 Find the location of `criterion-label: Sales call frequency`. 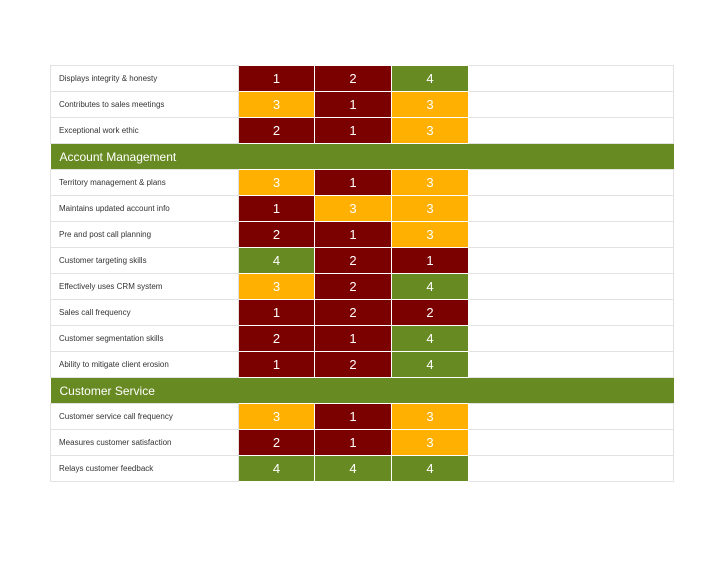

criterion-label: Sales call frequency is located at coordinates (144, 312).